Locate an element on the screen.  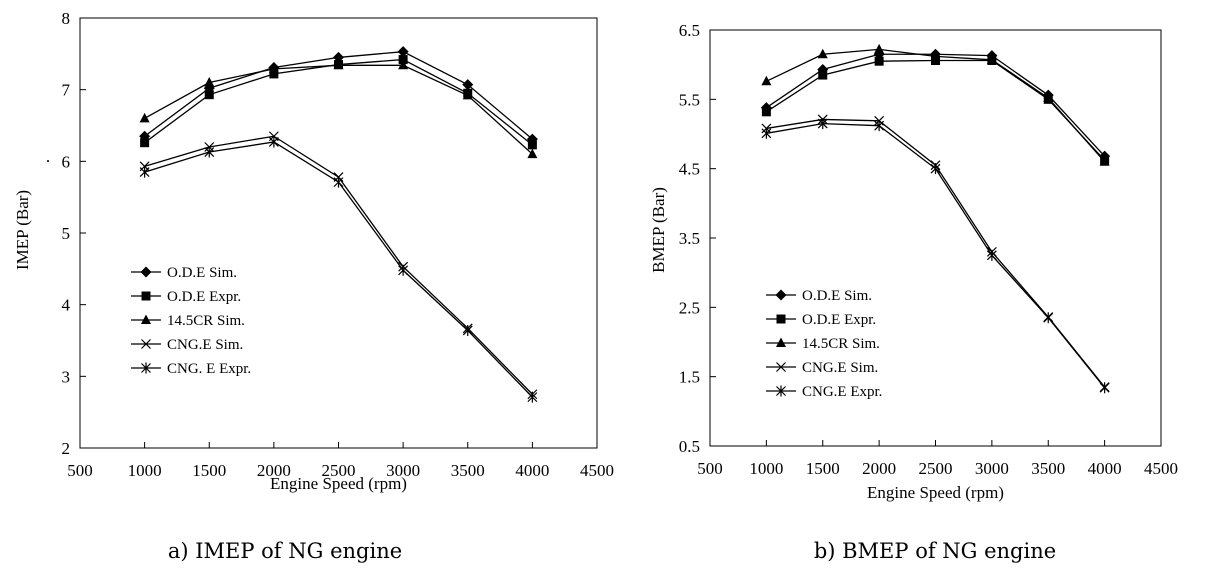
y-axis-label: BMEP (Bar) is located at coordinates (658, 230).